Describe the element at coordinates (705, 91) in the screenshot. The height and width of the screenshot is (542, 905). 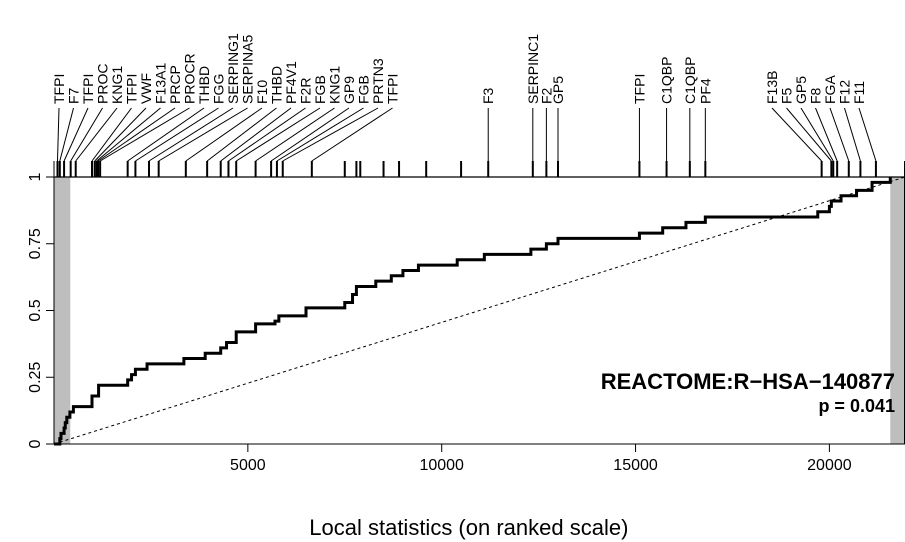
I see `gene-label: PF4` at that location.